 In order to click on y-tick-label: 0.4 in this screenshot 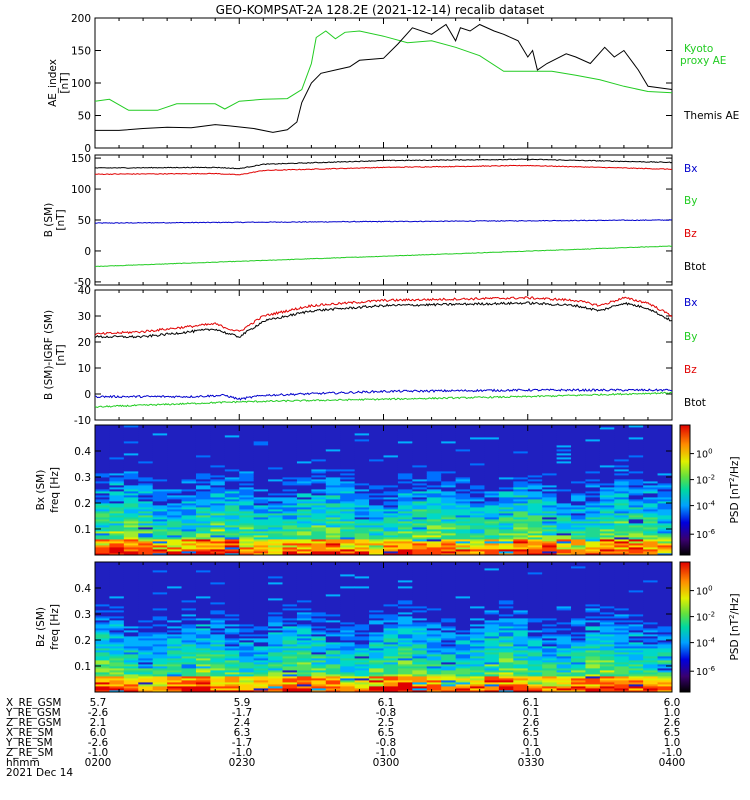, I will do `click(82, 452)`.